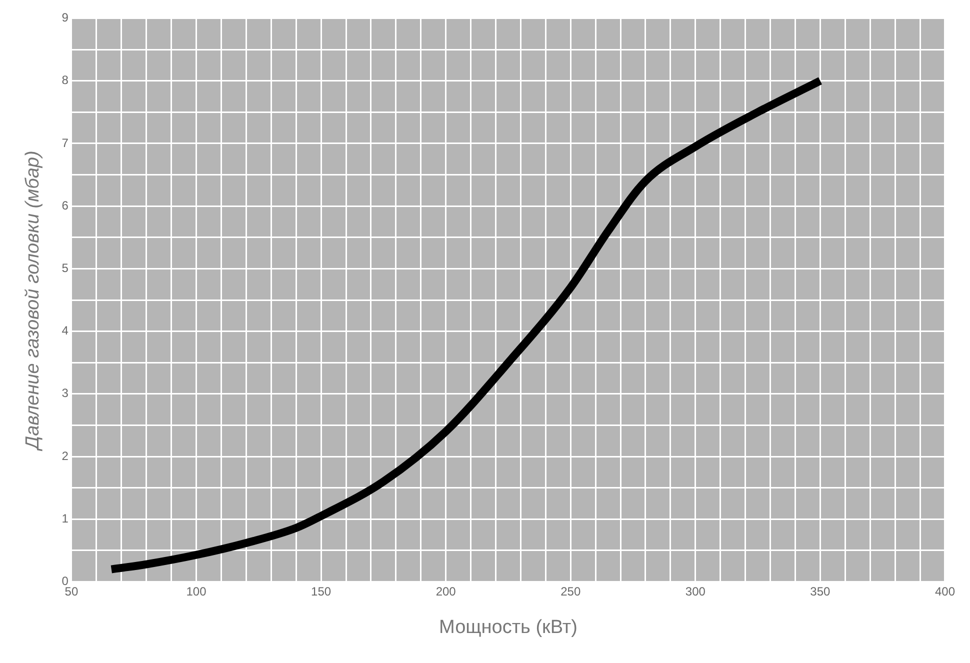 This screenshot has height=663, width=970. Describe the element at coordinates (65, 205) in the screenshot. I see `y-tick-label: 6` at that location.